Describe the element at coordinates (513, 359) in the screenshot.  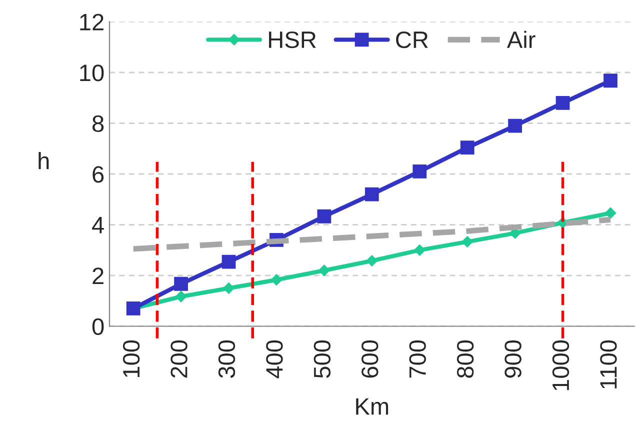
I see `x-tick-label: 900` at that location.